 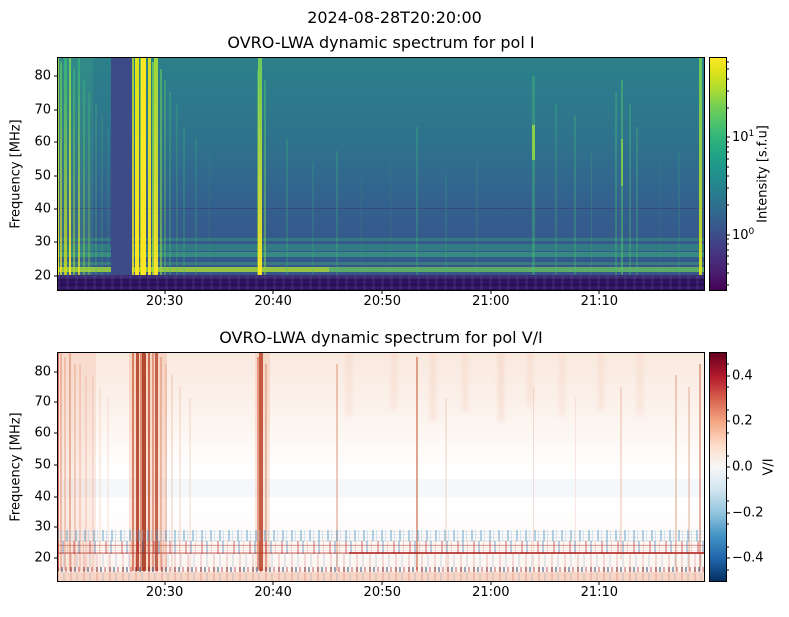 I want to click on x-axis-tick-label: 20:50, so click(x=382, y=592).